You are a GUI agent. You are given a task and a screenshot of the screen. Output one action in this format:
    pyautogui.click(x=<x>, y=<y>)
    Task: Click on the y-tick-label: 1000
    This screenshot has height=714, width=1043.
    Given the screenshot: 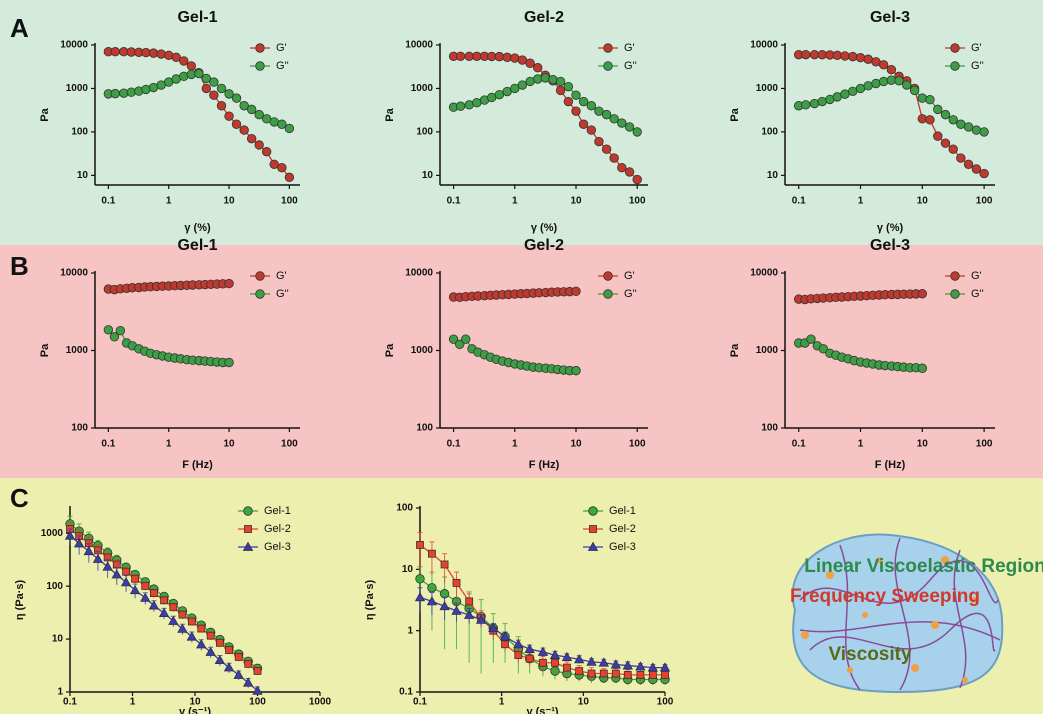 What is the action you would take?
    pyautogui.click(x=77, y=350)
    